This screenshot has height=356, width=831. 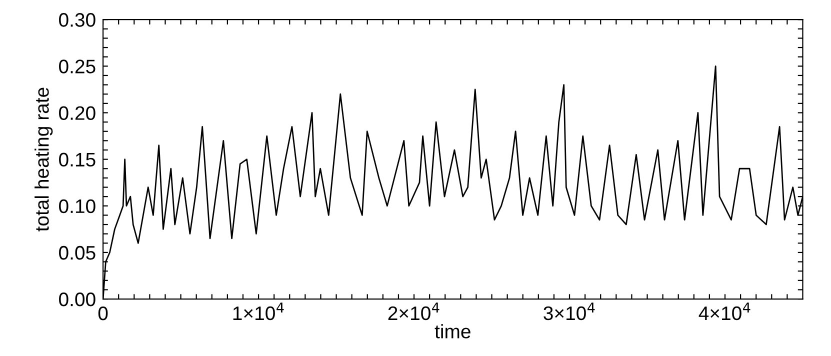 I want to click on x-tick-label: 2×10$^{4}$, so click(x=414, y=311).